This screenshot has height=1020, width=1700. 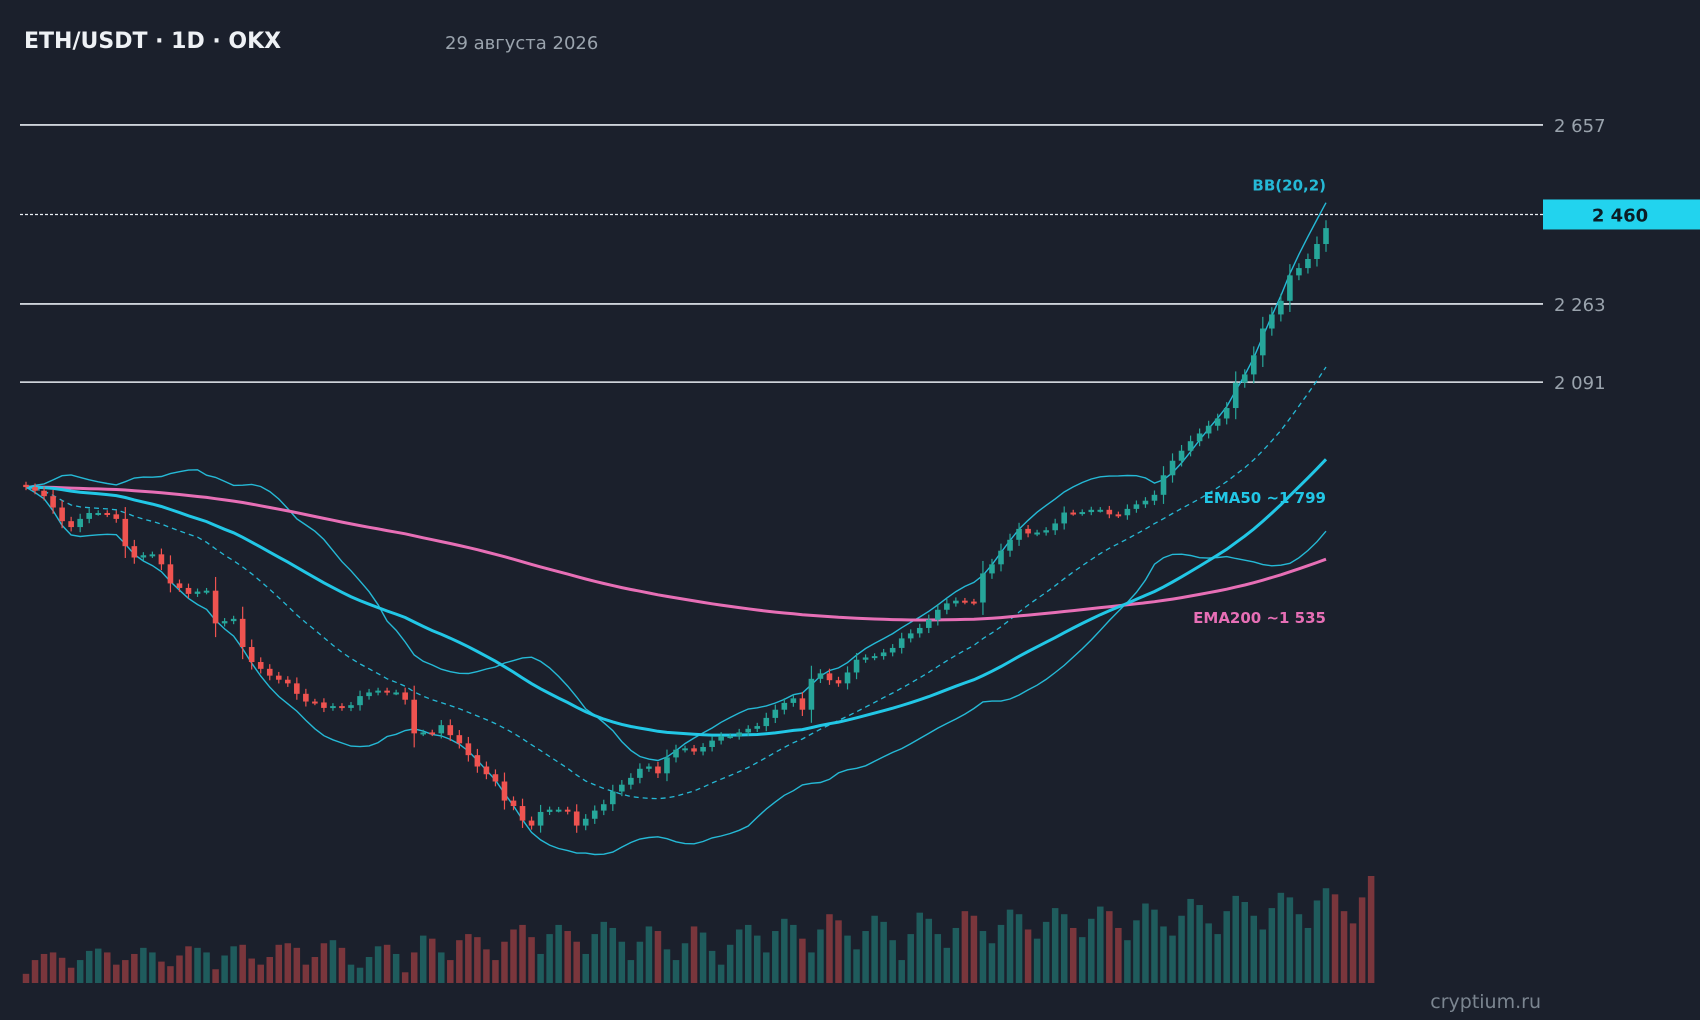 I want to click on watermark: cryptium.ru, so click(x=1485, y=1002).